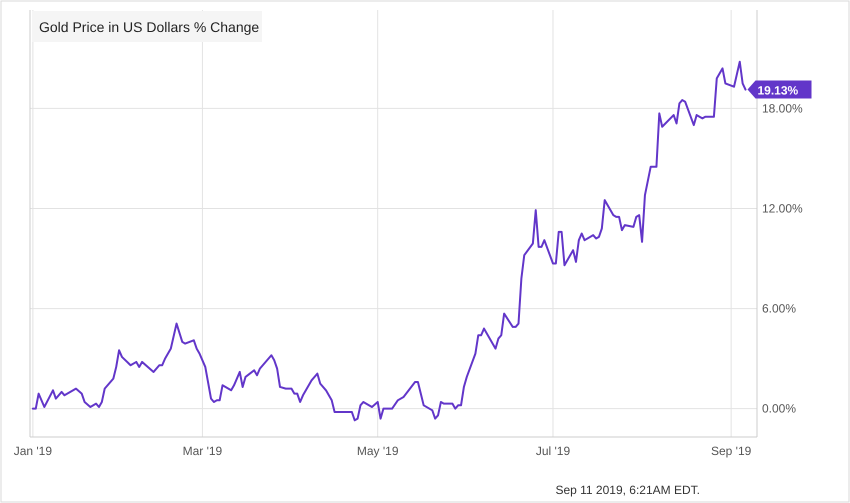 Image resolution: width=850 pixels, height=503 pixels. What do you see at coordinates (377, 451) in the screenshot?
I see `x-tick-label: May '19` at bounding box center [377, 451].